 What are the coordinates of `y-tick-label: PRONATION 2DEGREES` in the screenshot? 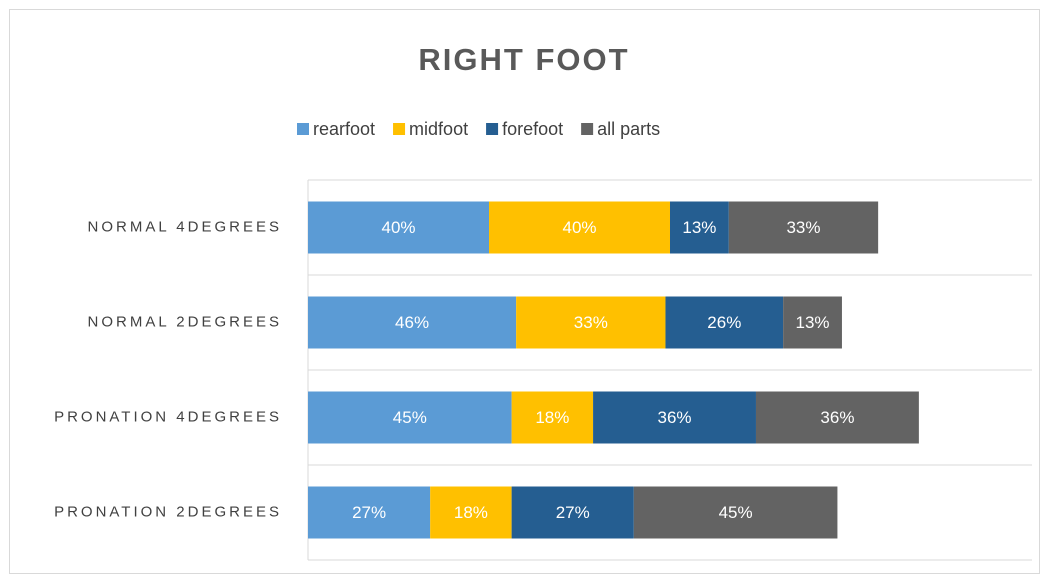 It's located at (168, 511).